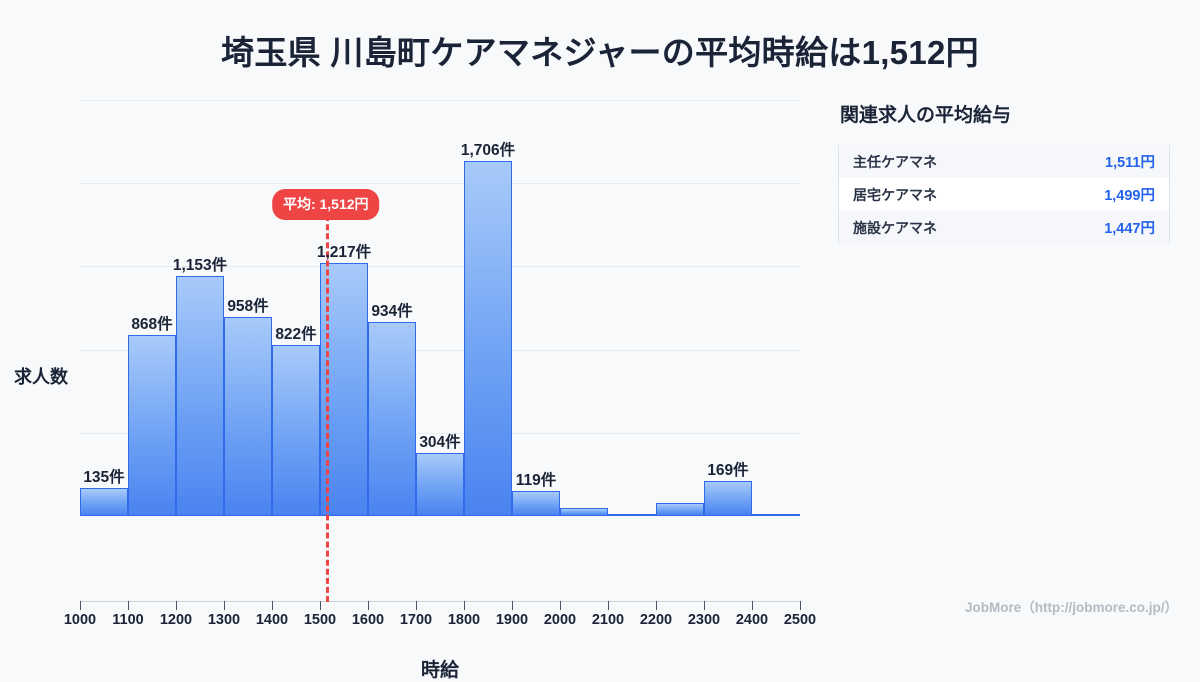 The image size is (1200, 682). I want to click on bar-value-label: 1,217件, so click(344, 252).